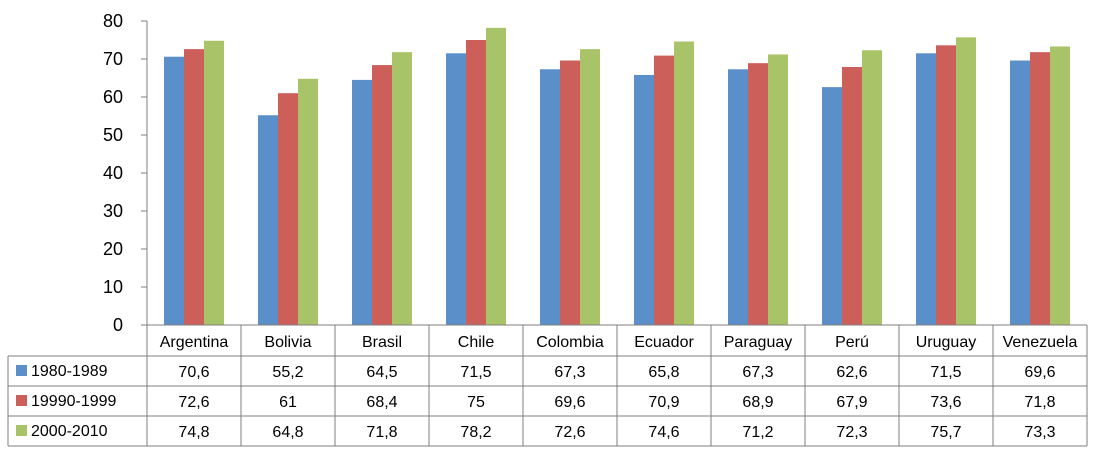 This screenshot has width=1094, height=467. Describe the element at coordinates (550, 197) in the screenshot. I see `bar-1980-1989-Colombia` at that location.